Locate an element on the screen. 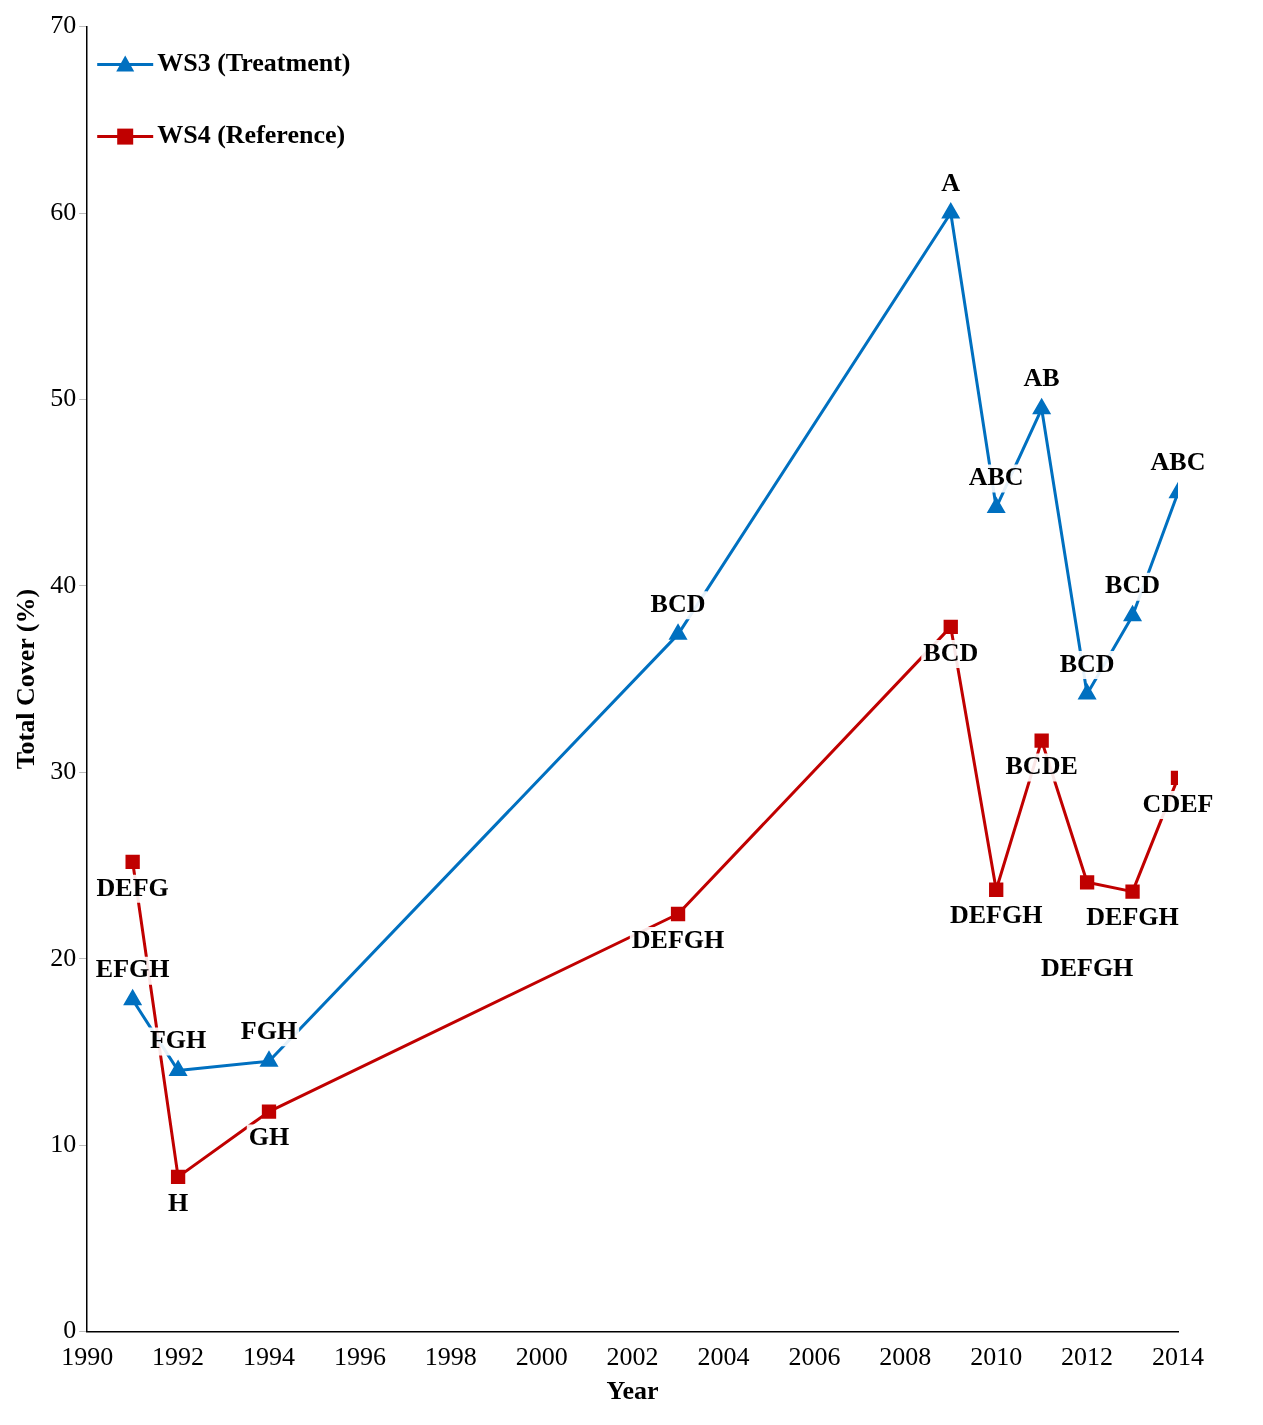  annotation: DEFG is located at coordinates (132, 887).